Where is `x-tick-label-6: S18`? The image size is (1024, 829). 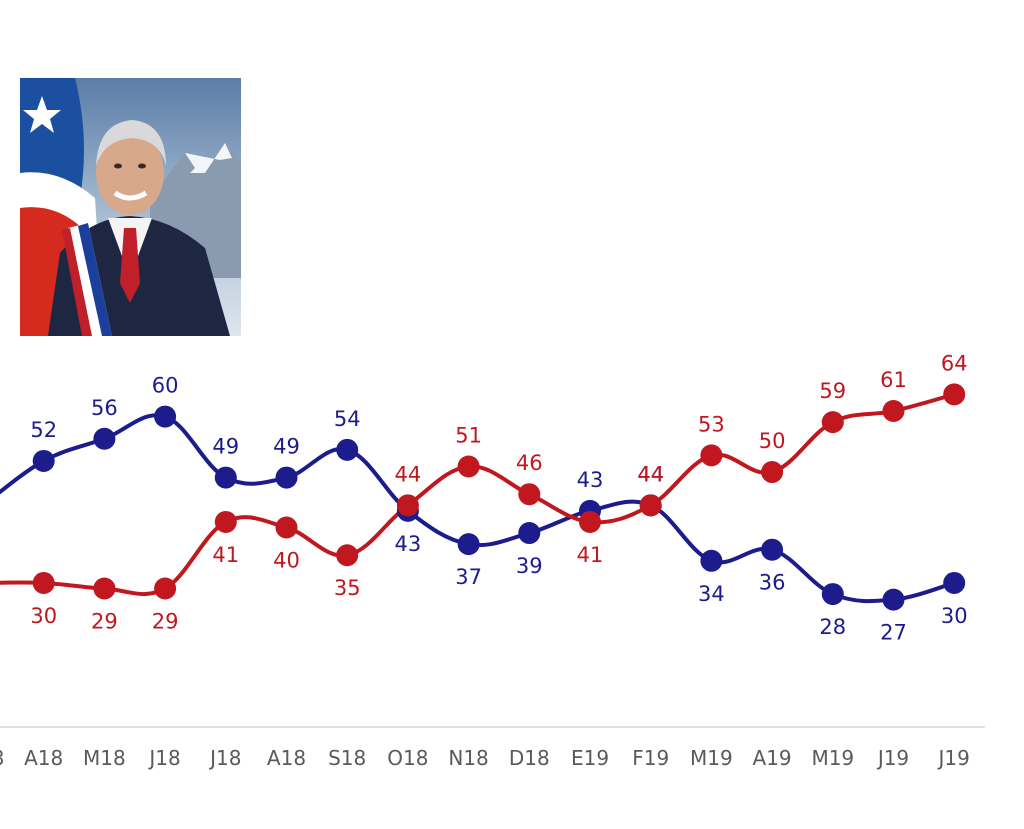 x-tick-label-6: S18 is located at coordinates (347, 758).